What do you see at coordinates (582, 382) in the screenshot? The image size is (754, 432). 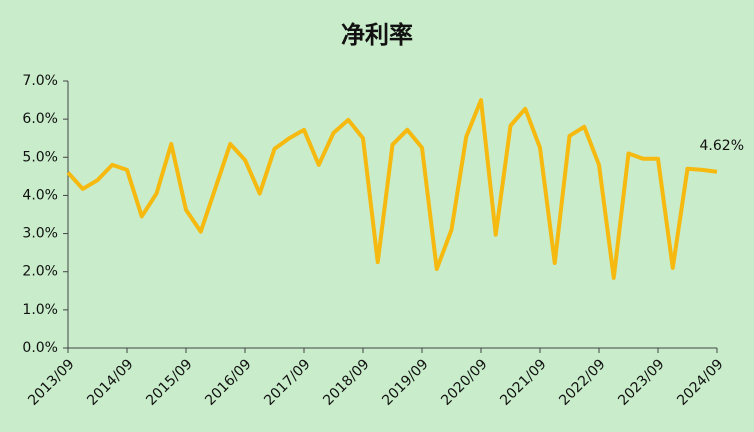 I see `x-tick-label: 2022/09` at bounding box center [582, 382].